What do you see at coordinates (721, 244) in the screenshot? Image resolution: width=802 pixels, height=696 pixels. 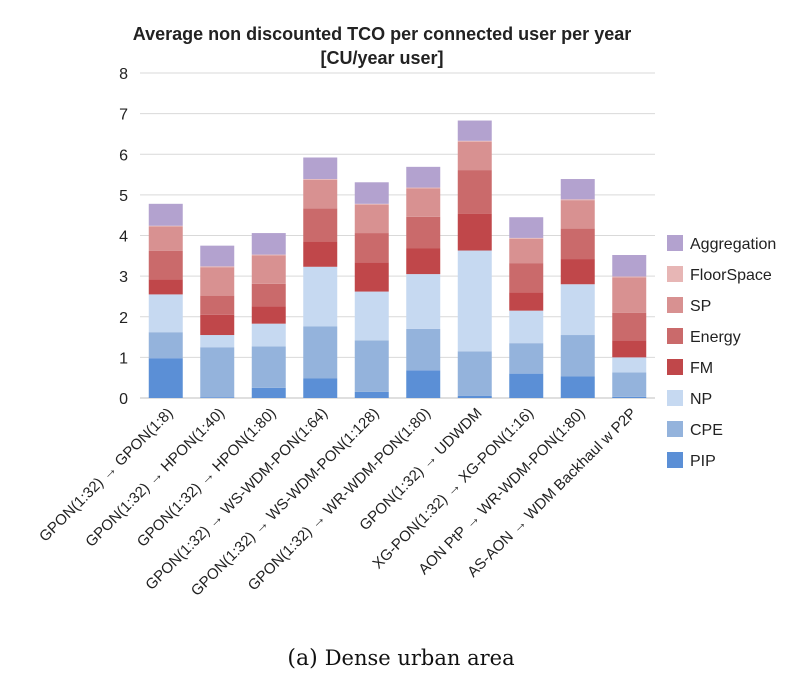 I see `legend-item: Aggregation` at bounding box center [721, 244].